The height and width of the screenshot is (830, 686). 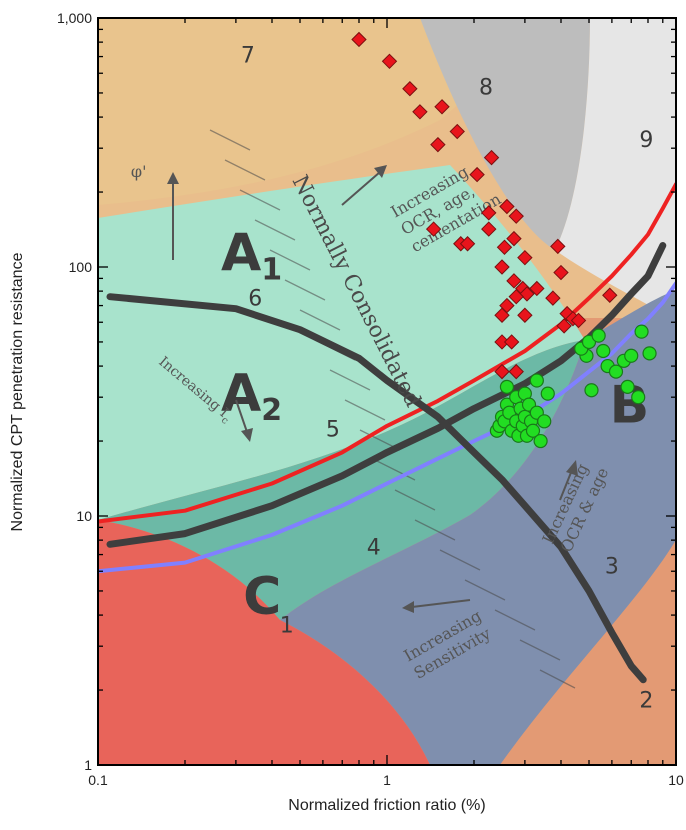 What do you see at coordinates (646, 700) in the screenshot?
I see `zone-label-2: 2` at bounding box center [646, 700].